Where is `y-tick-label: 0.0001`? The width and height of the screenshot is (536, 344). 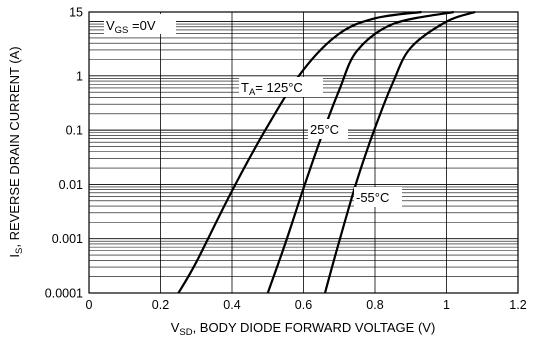
y-tick-label: 0.0001 is located at coordinates (64, 294).